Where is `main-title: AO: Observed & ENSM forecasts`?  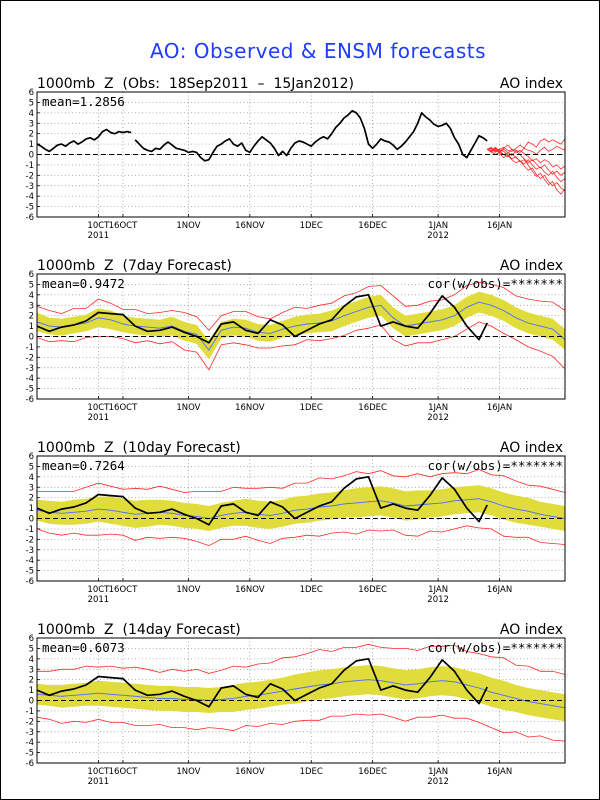 main-title: AO: Observed & ENSM forecasts is located at coordinates (318, 51).